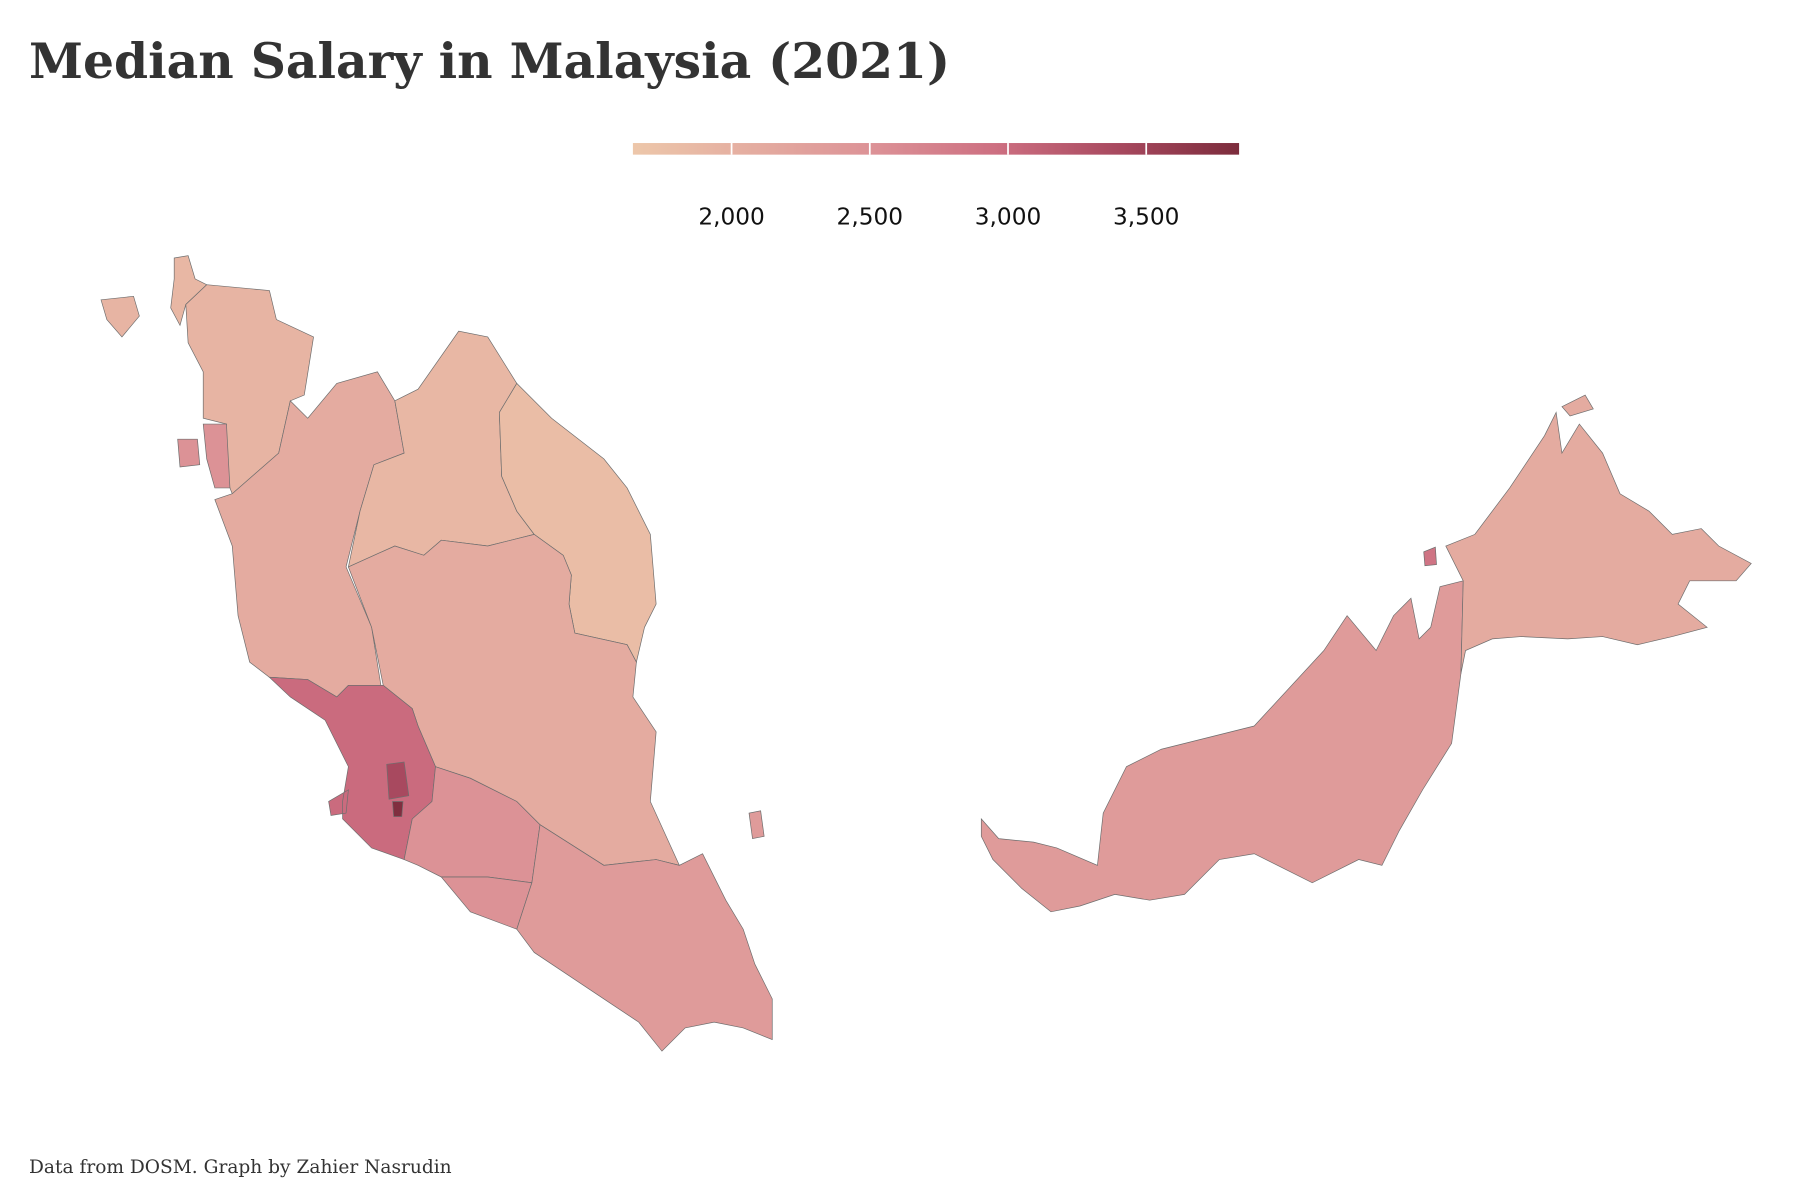 The width and height of the screenshot is (1800, 1200). What do you see at coordinates (936, 149) in the screenshot?
I see `color-bar` at bounding box center [936, 149].